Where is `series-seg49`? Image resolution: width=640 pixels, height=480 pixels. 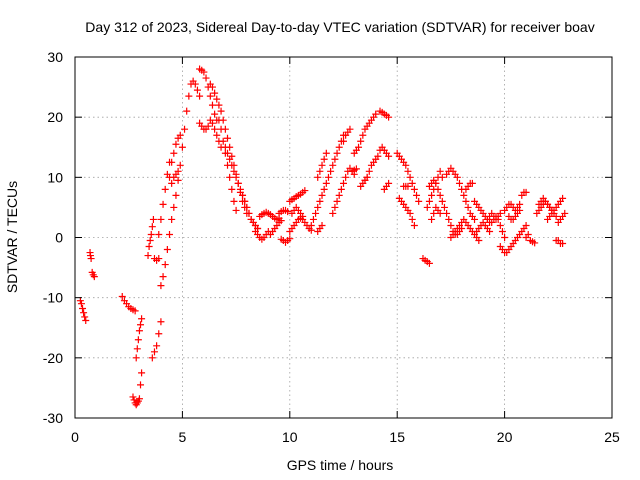 series-seg49 is located at coordinates (483, 226).